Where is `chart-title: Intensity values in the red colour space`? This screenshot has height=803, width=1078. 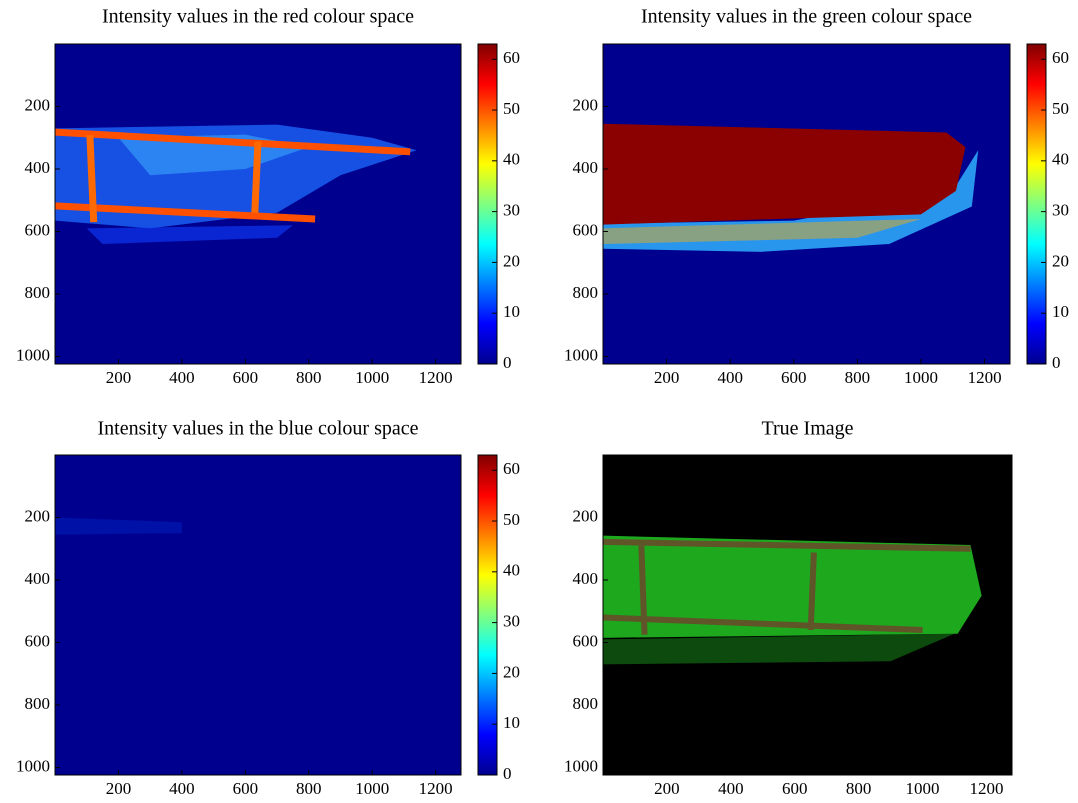 chart-title: Intensity values in the red colour space is located at coordinates (258, 17).